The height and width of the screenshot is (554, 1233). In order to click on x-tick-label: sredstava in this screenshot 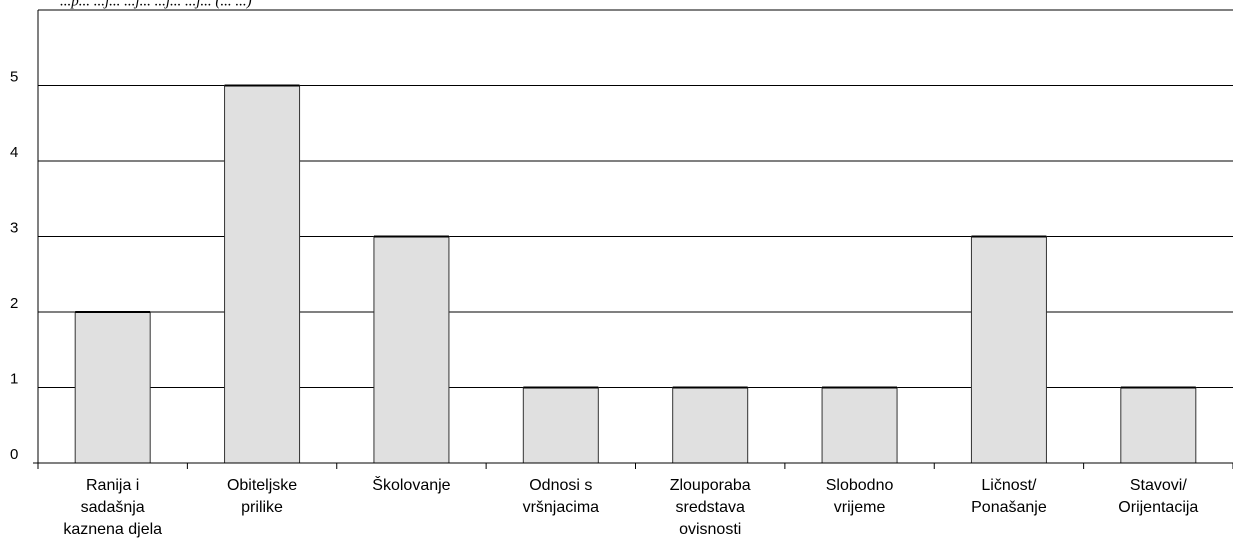, I will do `click(710, 507)`.